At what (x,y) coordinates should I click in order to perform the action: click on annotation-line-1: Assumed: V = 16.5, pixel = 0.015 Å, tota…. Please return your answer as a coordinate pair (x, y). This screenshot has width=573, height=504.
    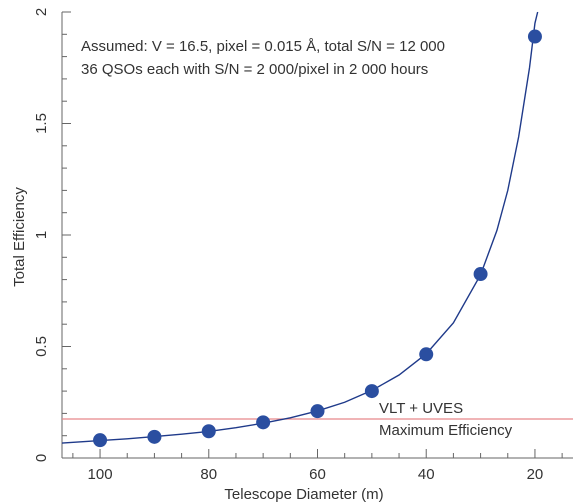
    Looking at the image, I should click on (263, 46).